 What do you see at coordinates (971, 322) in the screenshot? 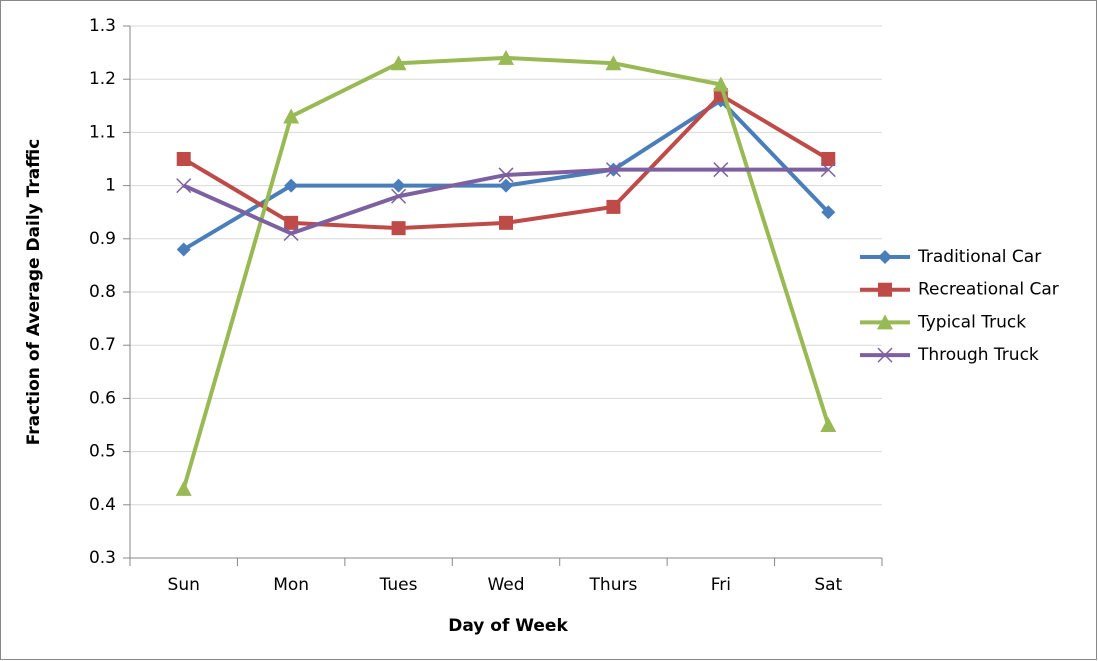
I see `legend-label: Typical Truck` at bounding box center [971, 322].